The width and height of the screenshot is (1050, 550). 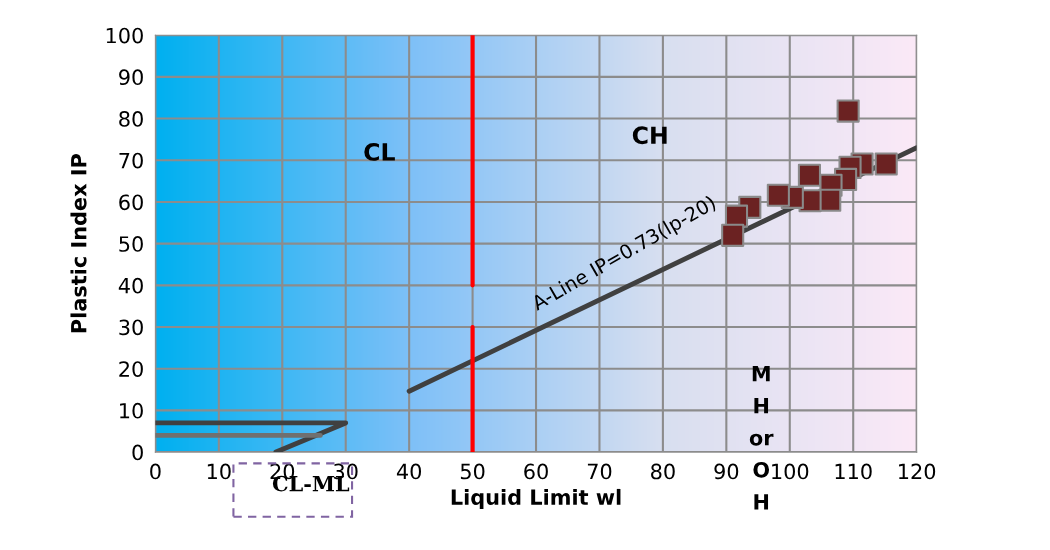 I want to click on x-tick-label: 60, so click(x=536, y=471).